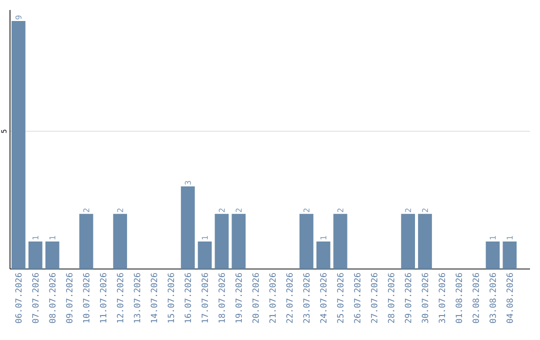 This screenshot has width=540, height=340. Describe the element at coordinates (69, 298) in the screenshot. I see `x-tick-label: 09.07.2026` at that location.